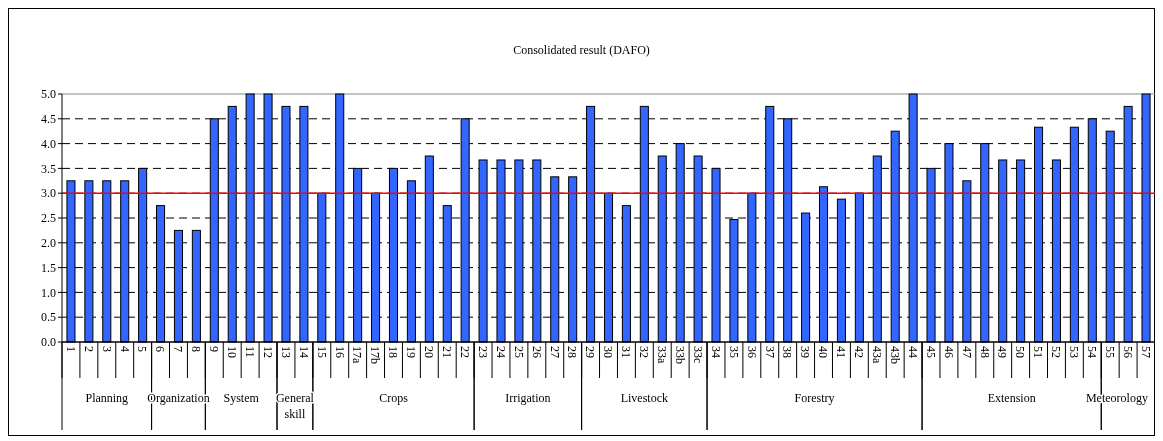  What do you see at coordinates (536, 352) in the screenshot?
I see `x-tick-label: 26` at bounding box center [536, 352].